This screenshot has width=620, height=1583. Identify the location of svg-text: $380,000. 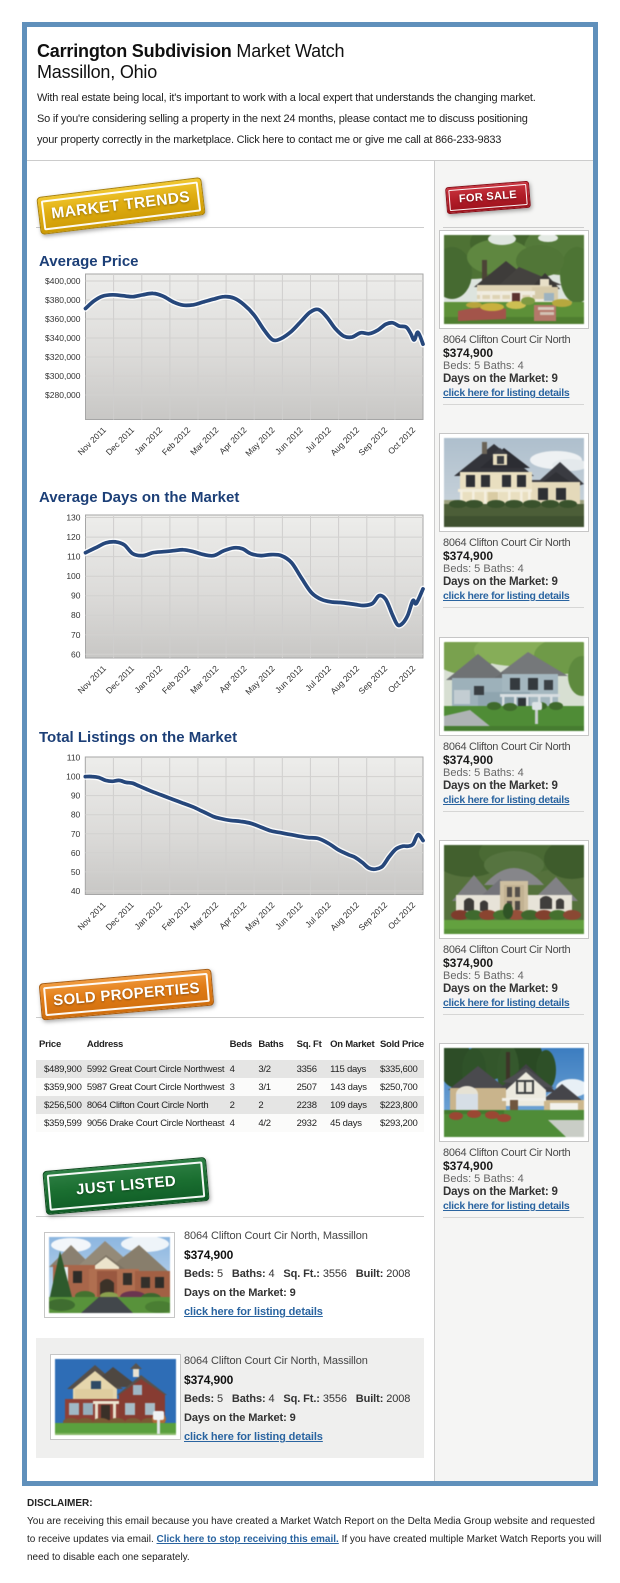
(63, 300).